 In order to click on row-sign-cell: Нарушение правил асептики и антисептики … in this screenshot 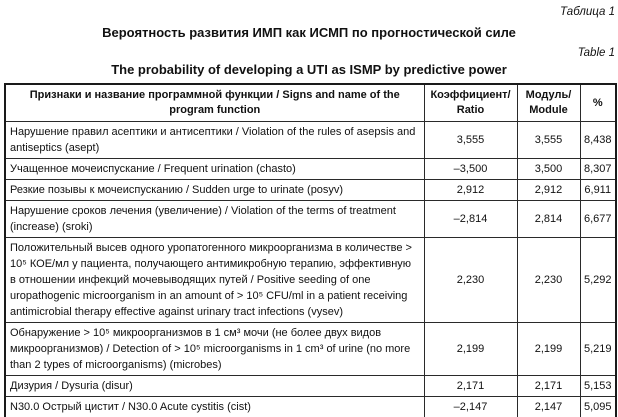, I will do `click(214, 140)`.